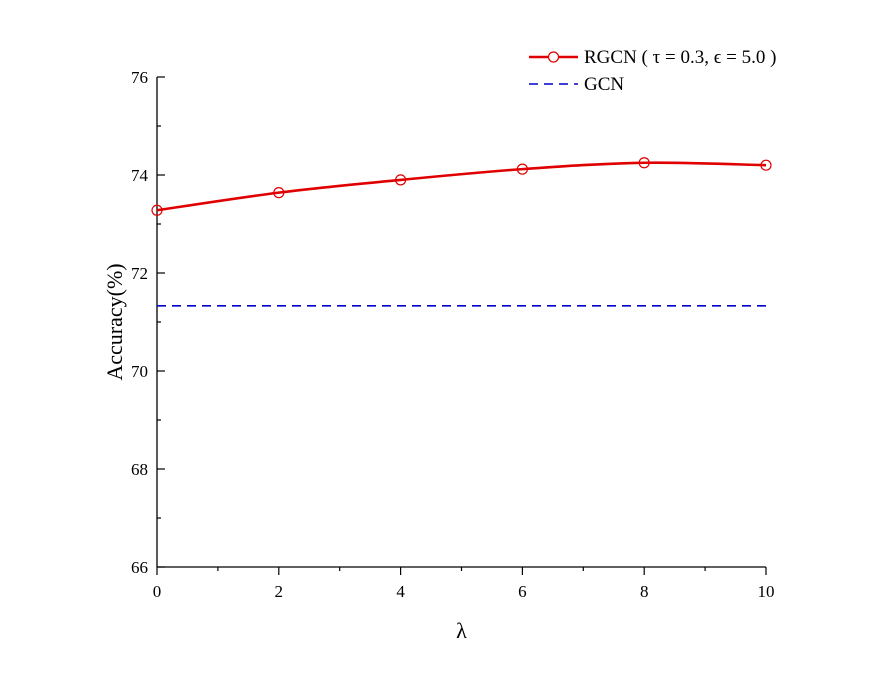  I want to click on y-axis-title: Accuracy(%), so click(114, 321).